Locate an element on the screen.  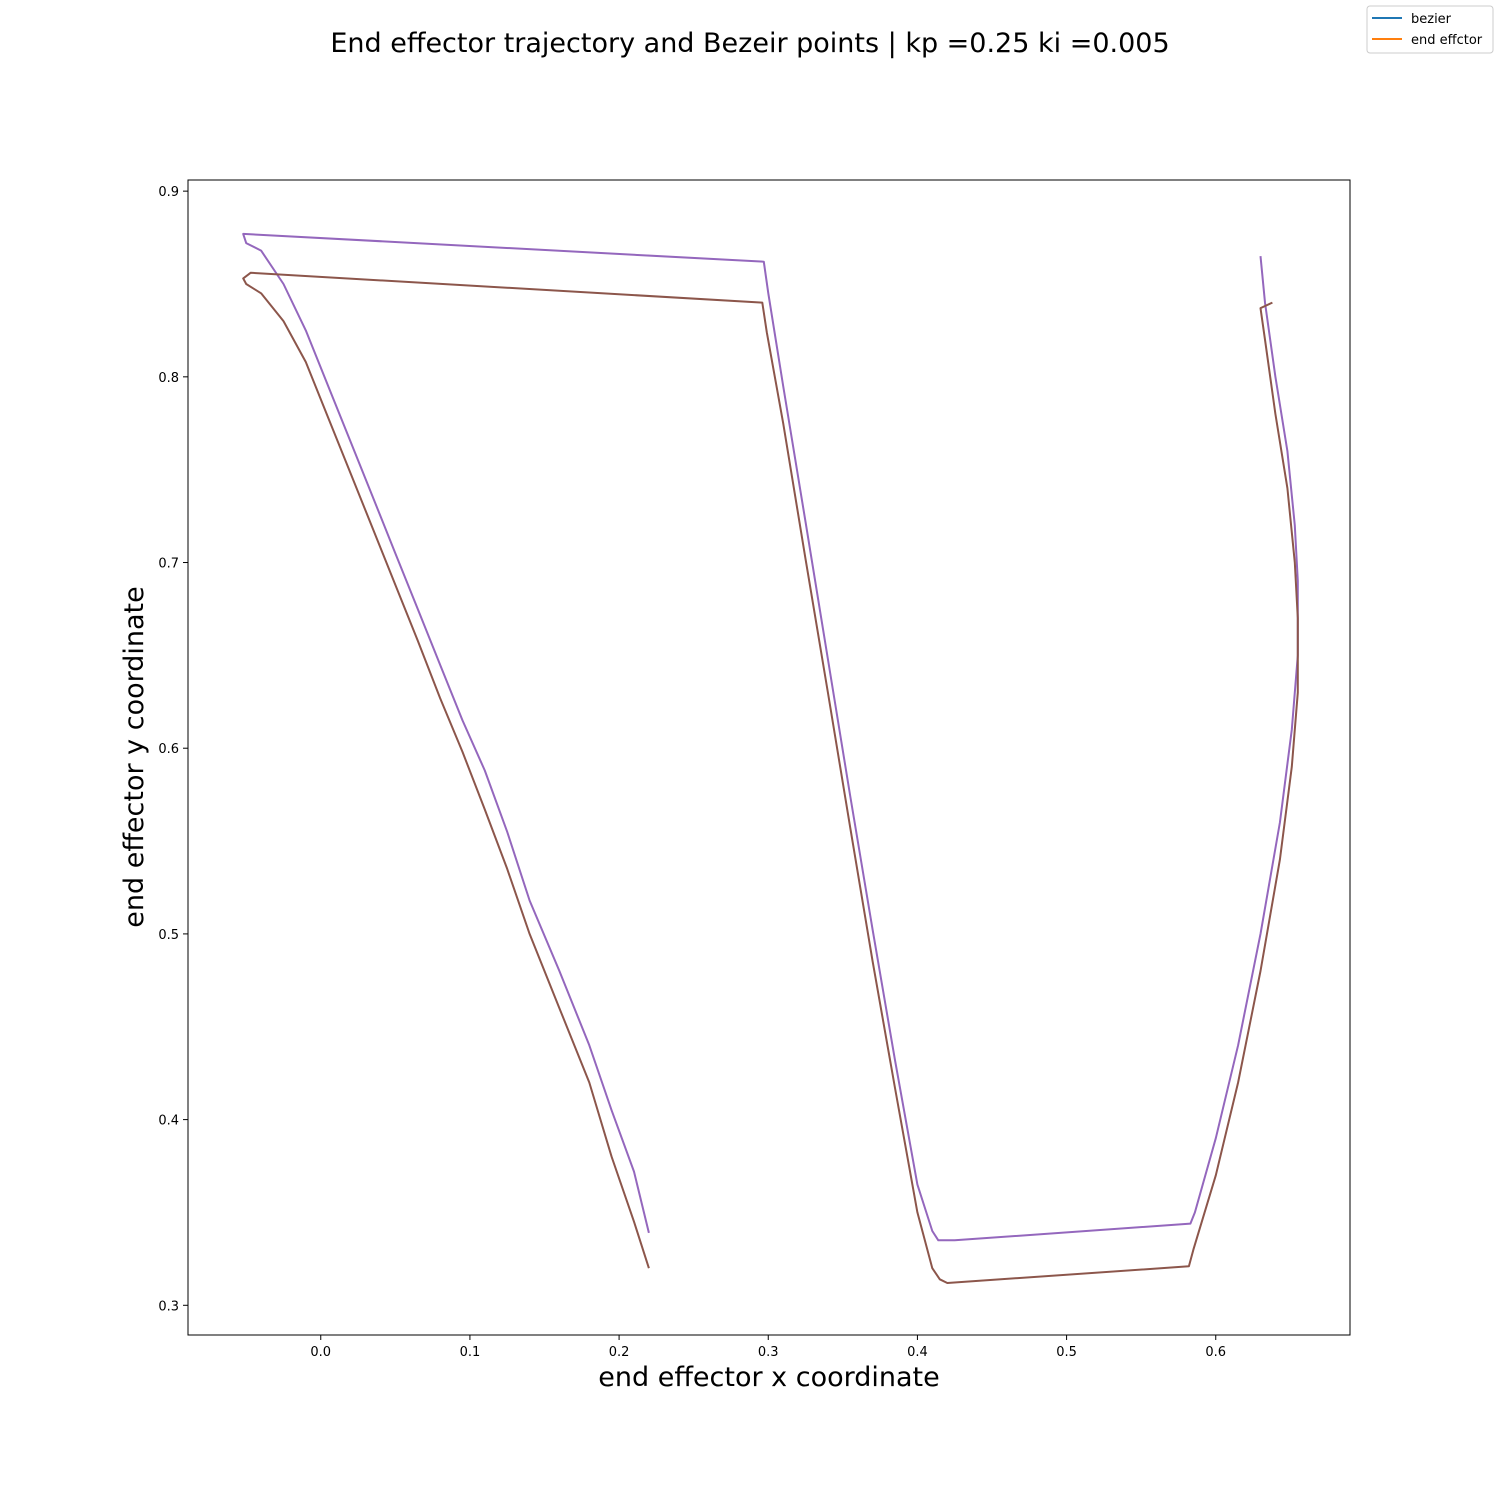
y-tick-label: 0.6 is located at coordinates (168, 749).